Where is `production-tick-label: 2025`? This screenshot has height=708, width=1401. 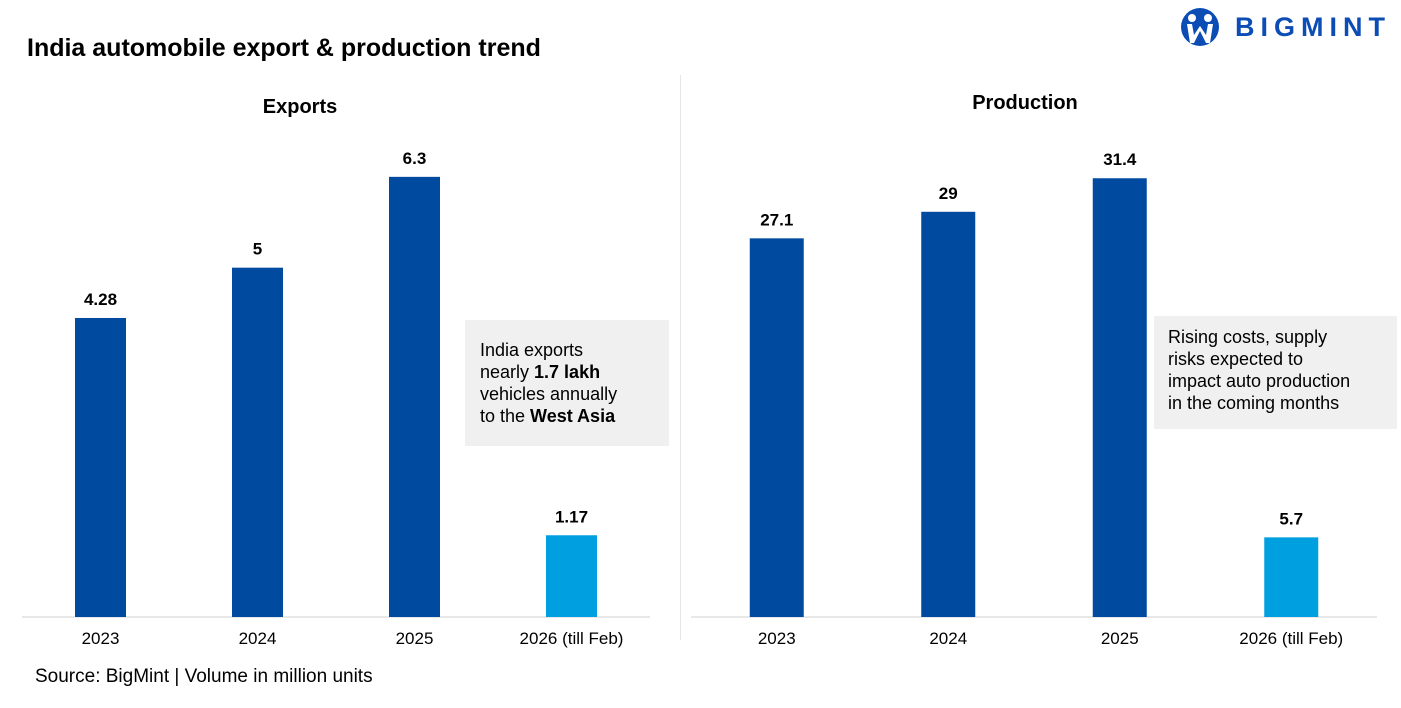 production-tick-label: 2025 is located at coordinates (1120, 638).